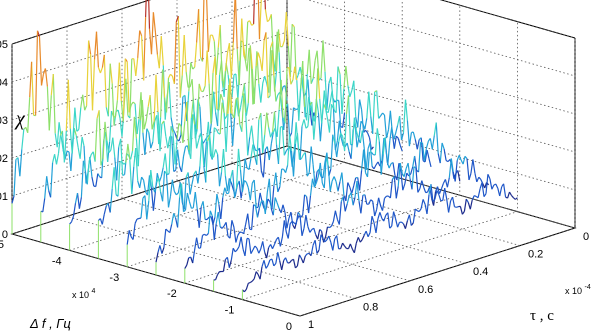 The width and height of the screenshot is (605, 335). What do you see at coordinates (586, 237) in the screenshot?
I see `tau-tick-label: 0` at bounding box center [586, 237].